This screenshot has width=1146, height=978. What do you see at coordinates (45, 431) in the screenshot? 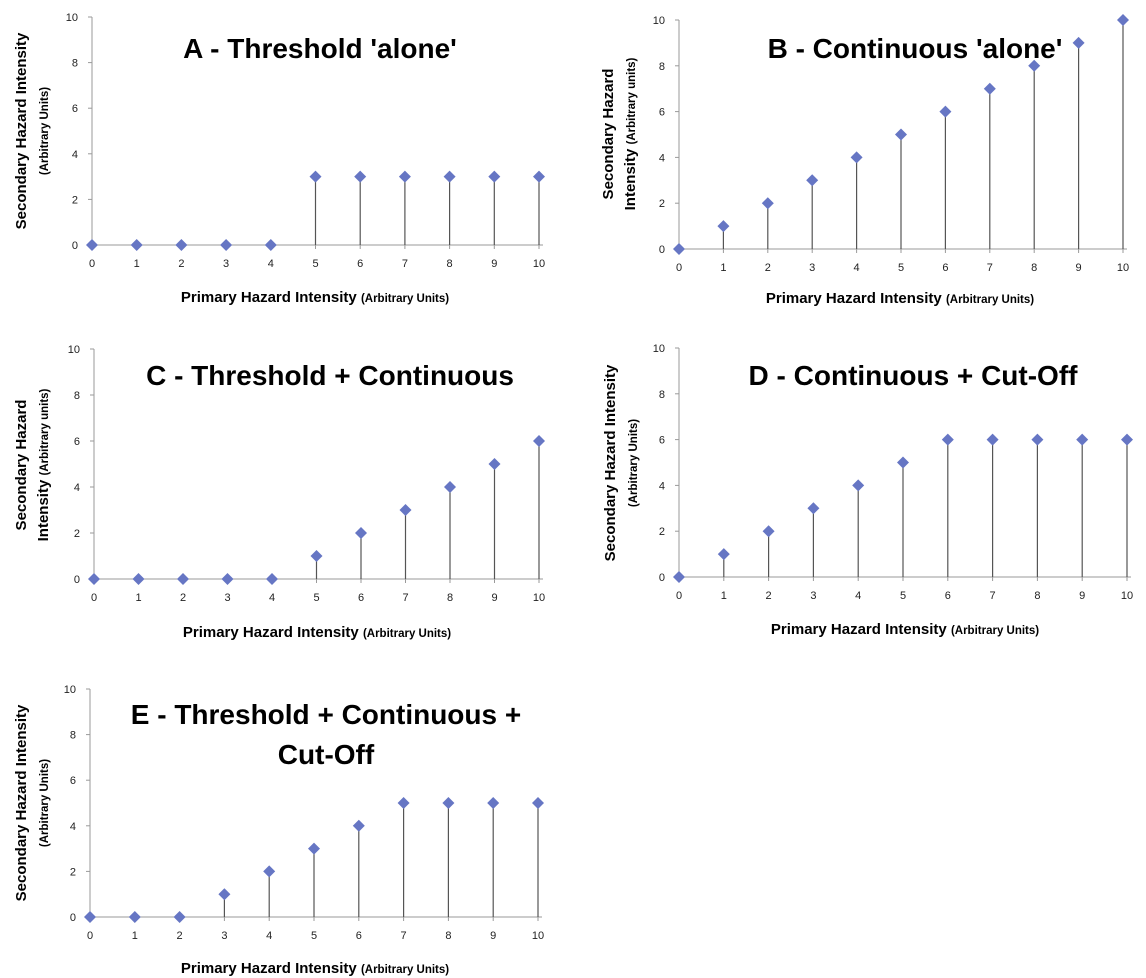
I see `y-axis-label-units: (Arbitrary units)` at bounding box center [45, 431].